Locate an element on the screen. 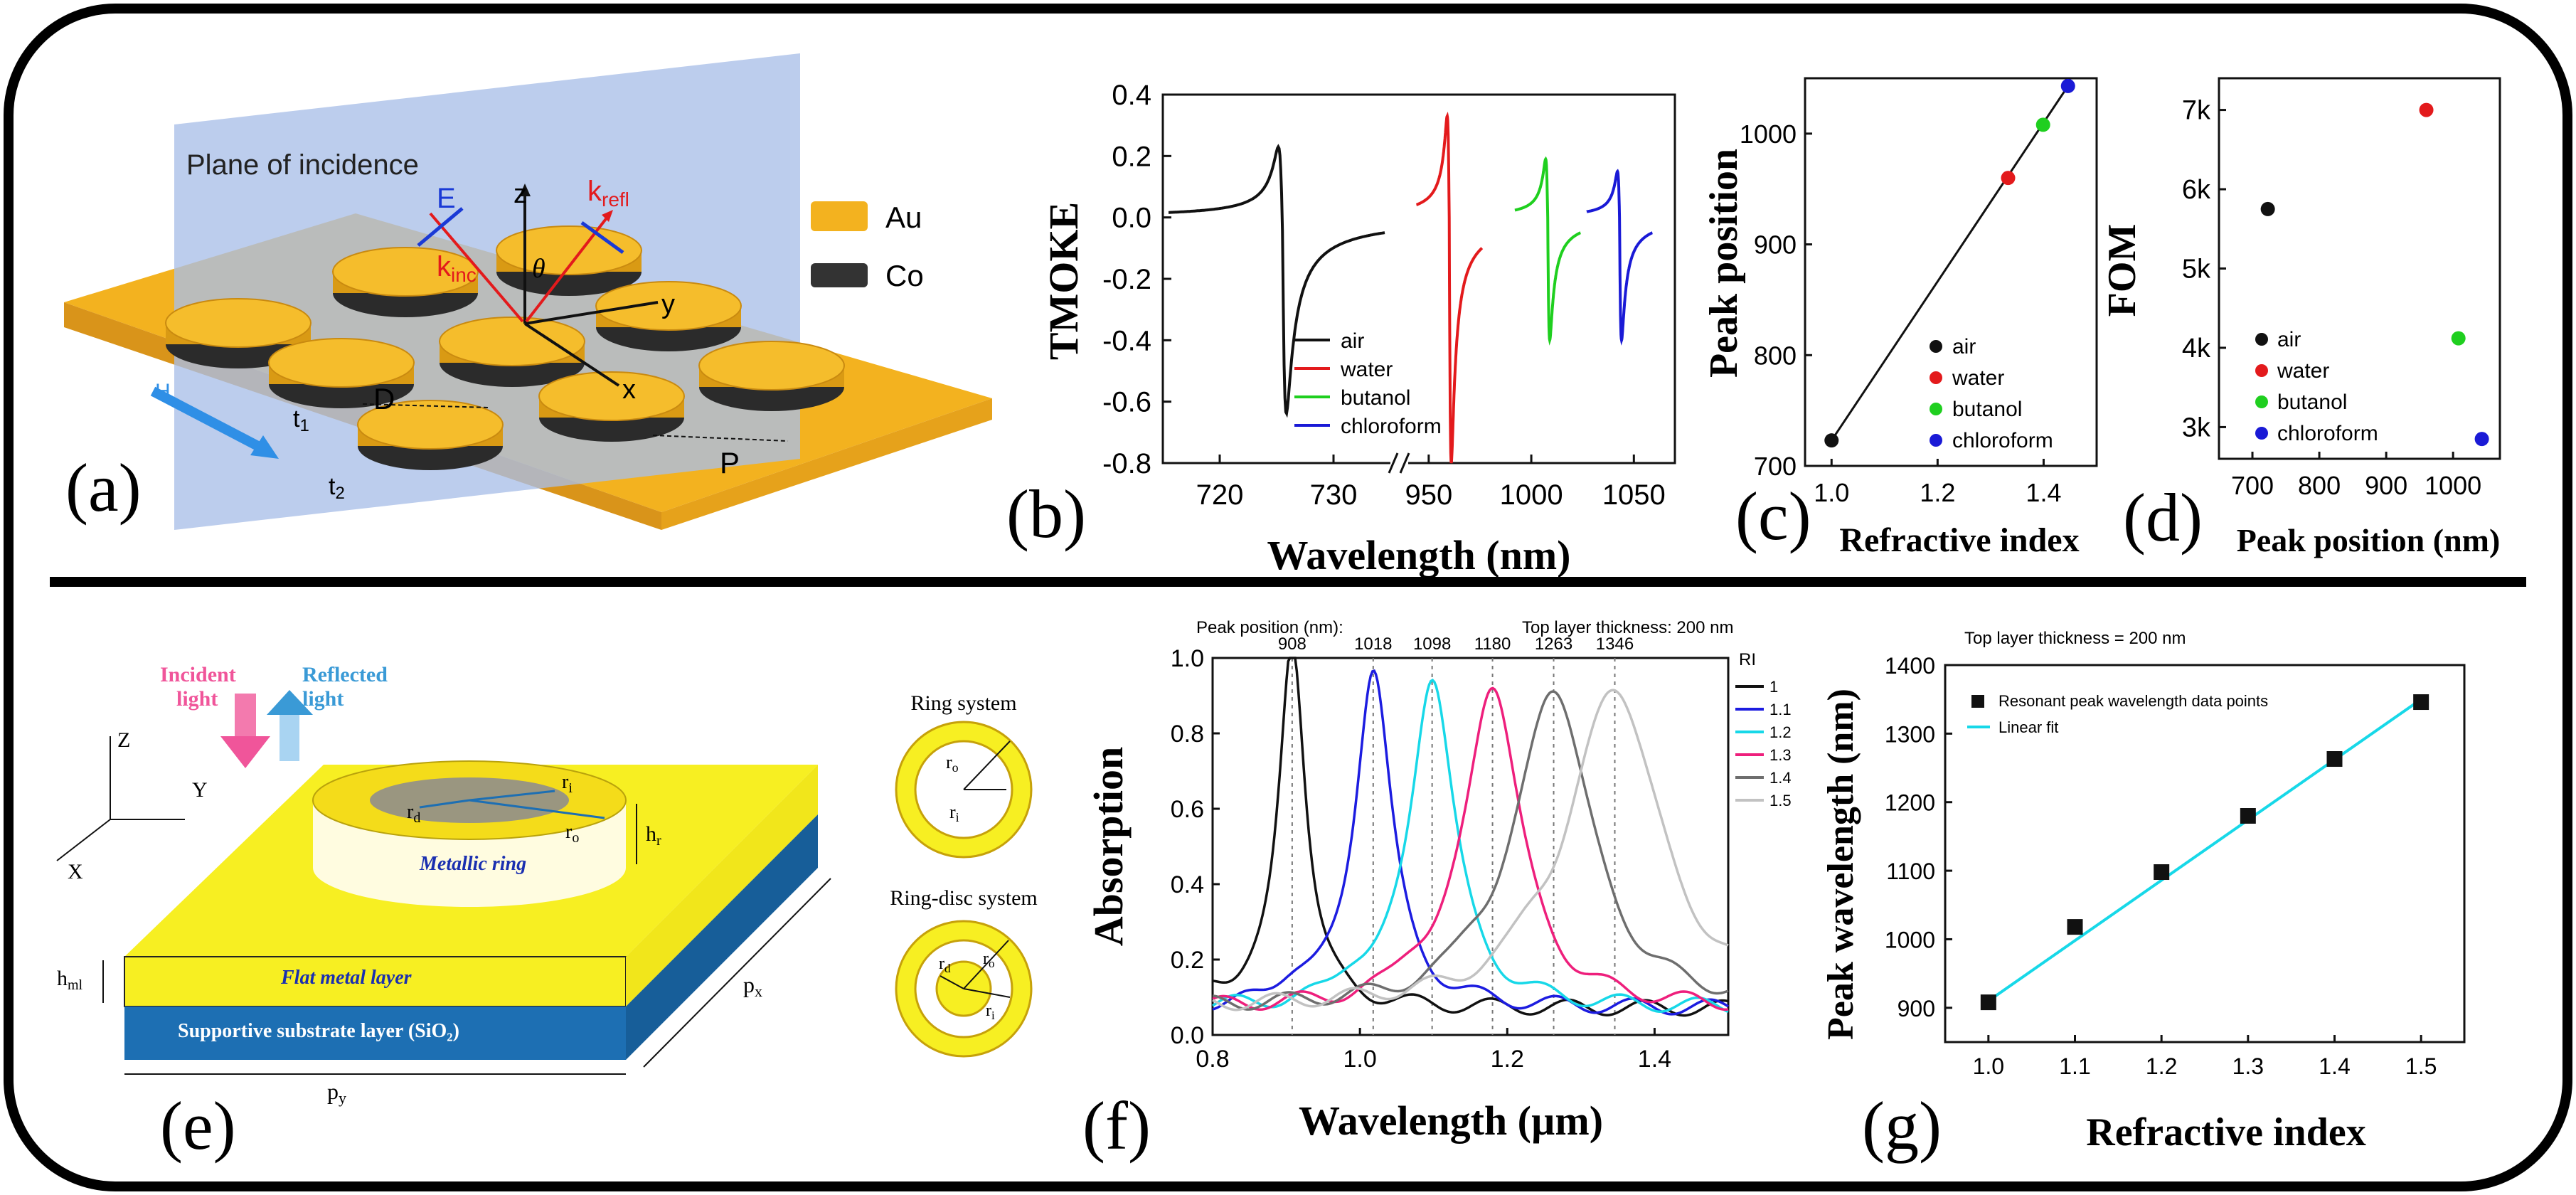 This screenshot has width=2576, height=1195. ring-disc-rd is located at coordinates (952, 982).